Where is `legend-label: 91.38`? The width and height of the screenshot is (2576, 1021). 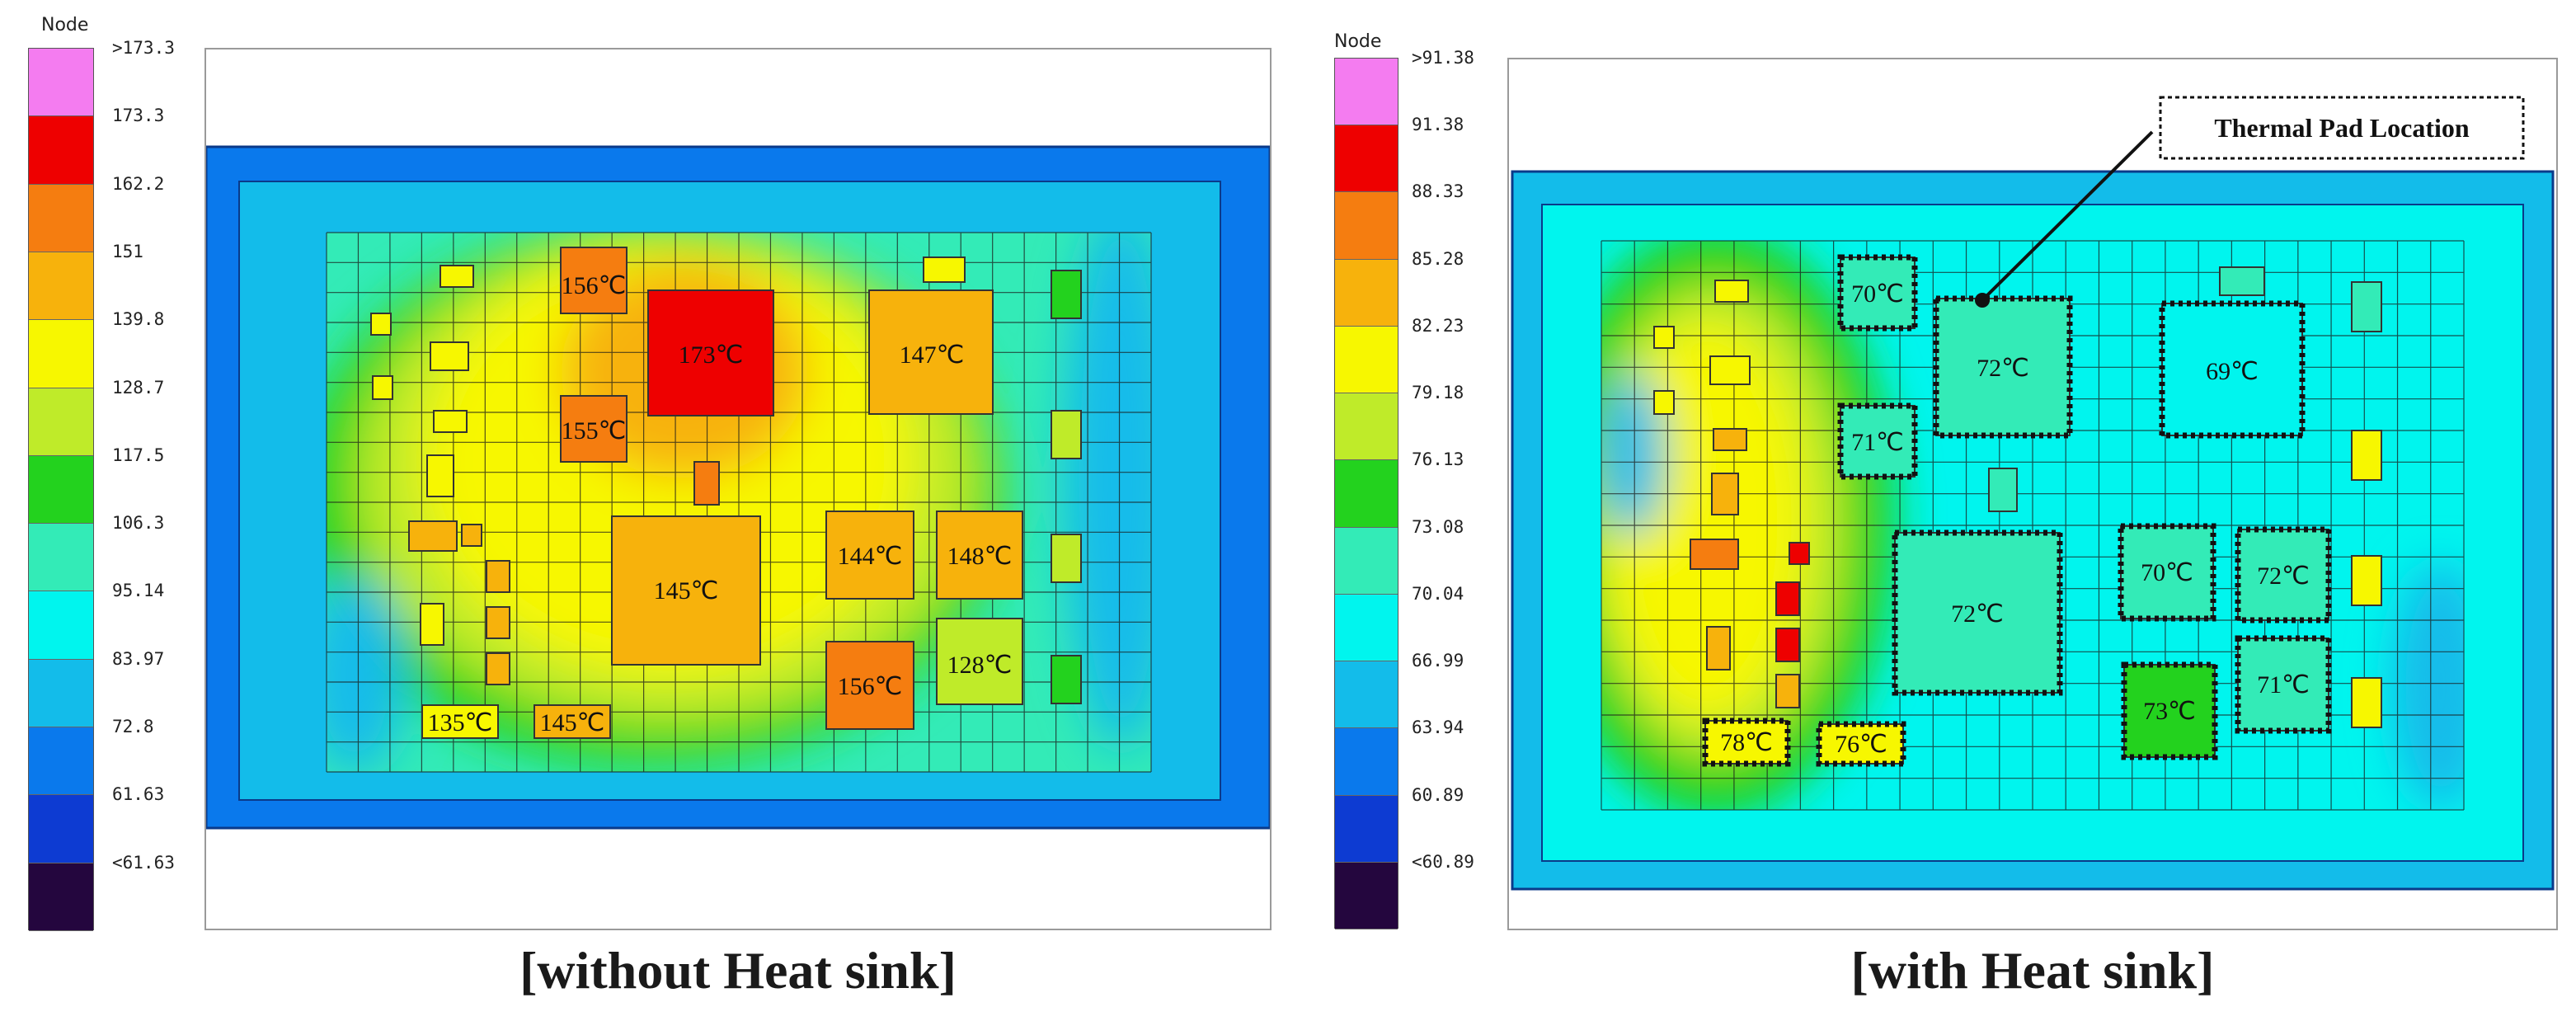
legend-label: 91.38 is located at coordinates (1438, 125).